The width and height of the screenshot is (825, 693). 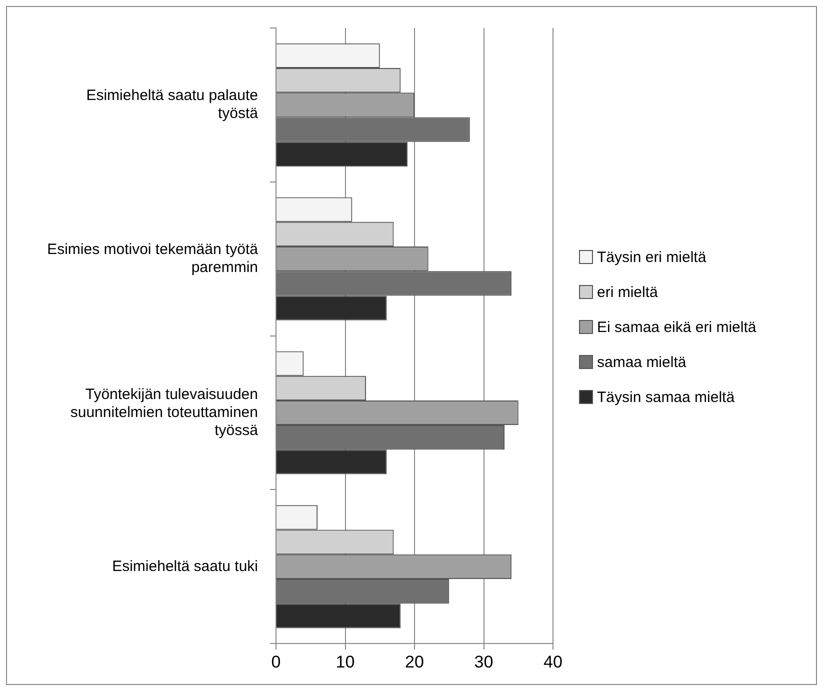 What do you see at coordinates (641, 362) in the screenshot?
I see `legend-label: samaa mieltä` at bounding box center [641, 362].